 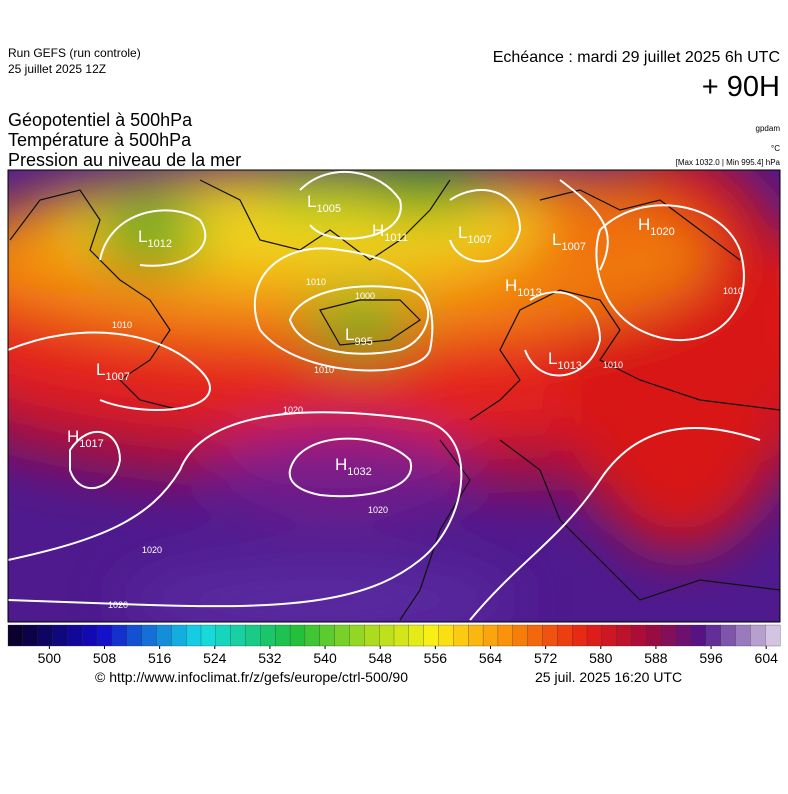 What do you see at coordinates (523, 287) in the screenshot?
I see `pressure-center: H1013` at bounding box center [523, 287].